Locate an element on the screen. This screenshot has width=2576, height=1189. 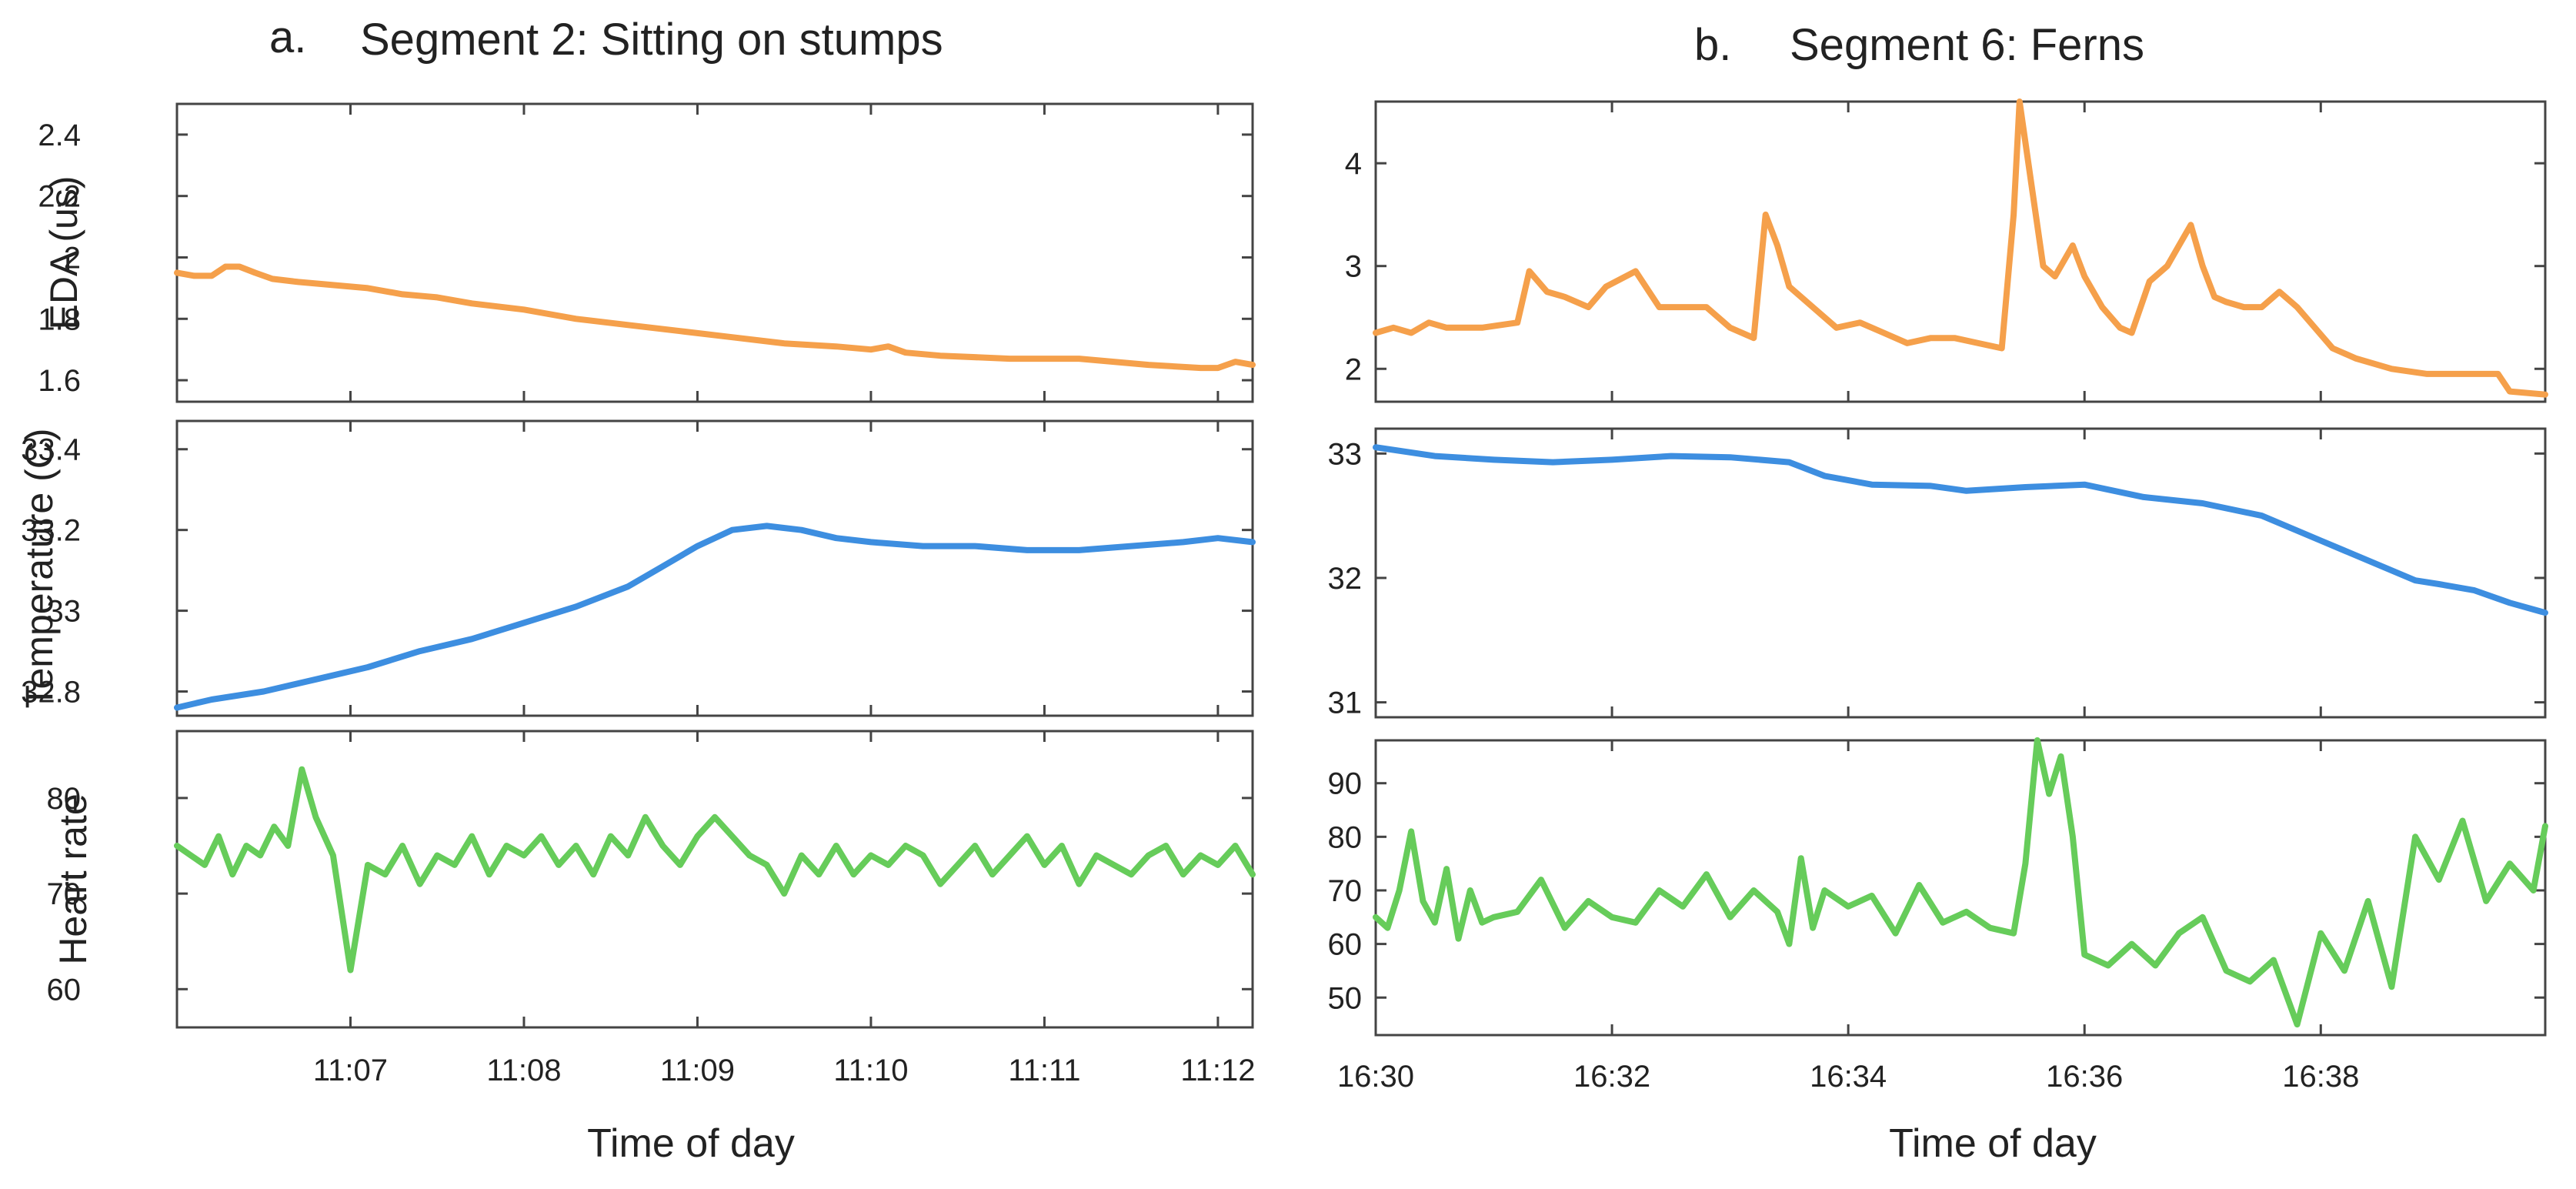
panel-a-temperature-series-line is located at coordinates (715, 617).